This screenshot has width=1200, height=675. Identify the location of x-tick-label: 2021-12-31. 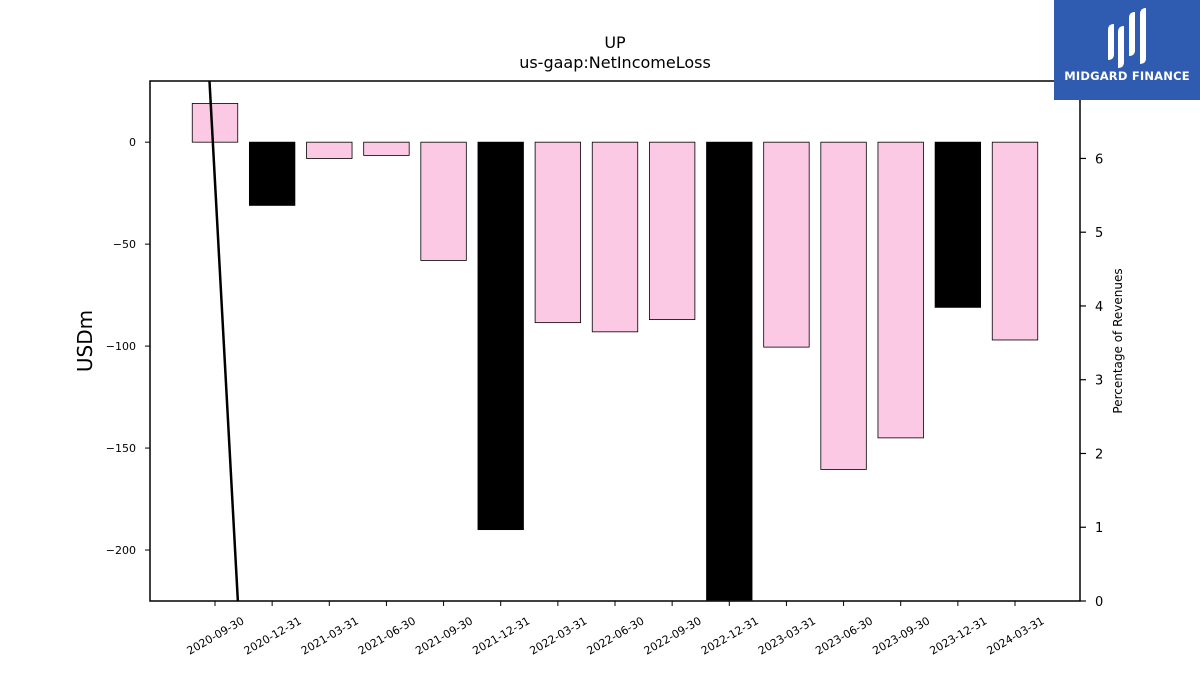
(501, 635).